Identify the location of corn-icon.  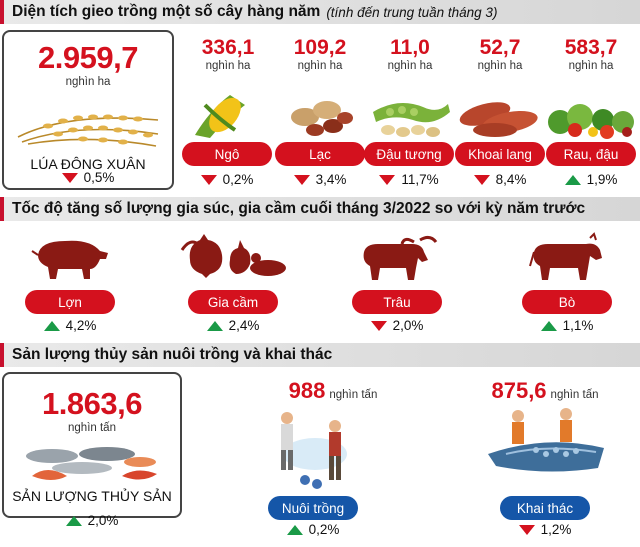
(220, 116).